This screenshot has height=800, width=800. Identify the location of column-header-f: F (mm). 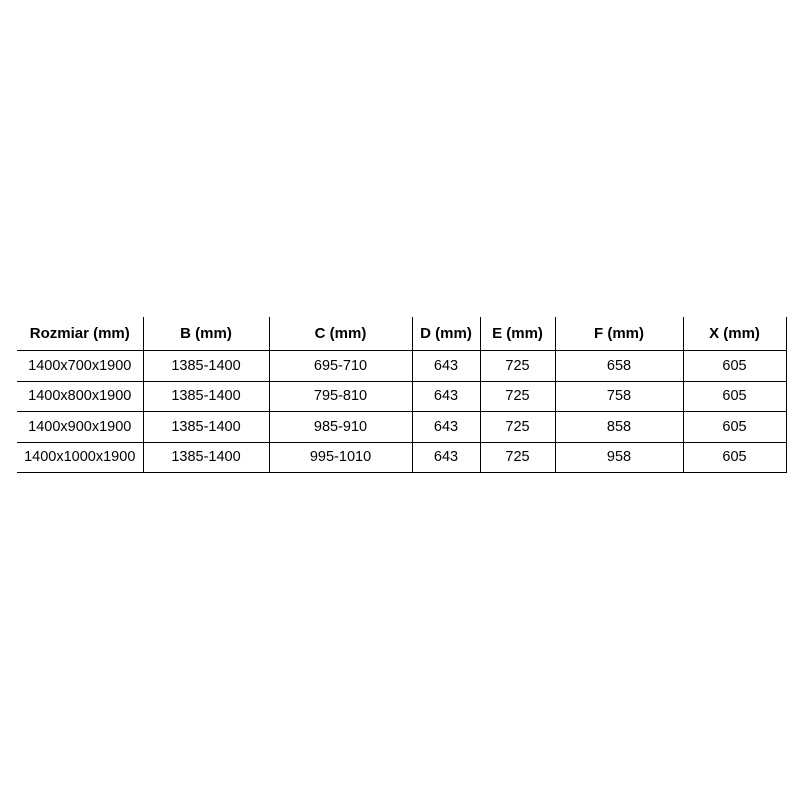
(619, 334).